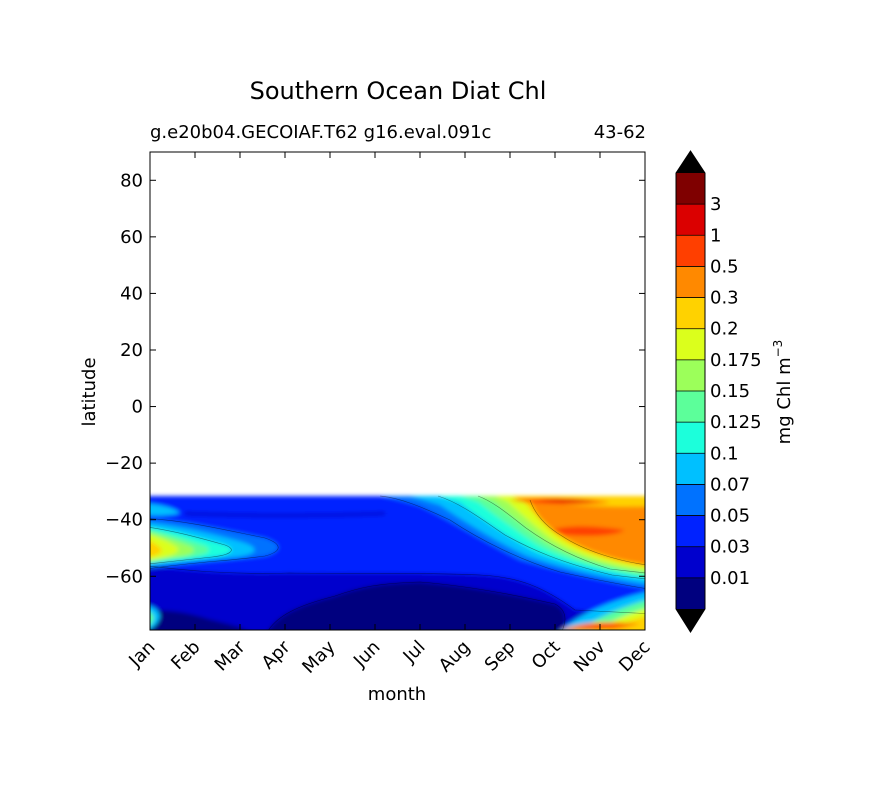  Describe the element at coordinates (230, 655) in the screenshot. I see `x-tick-label: Mar` at that location.